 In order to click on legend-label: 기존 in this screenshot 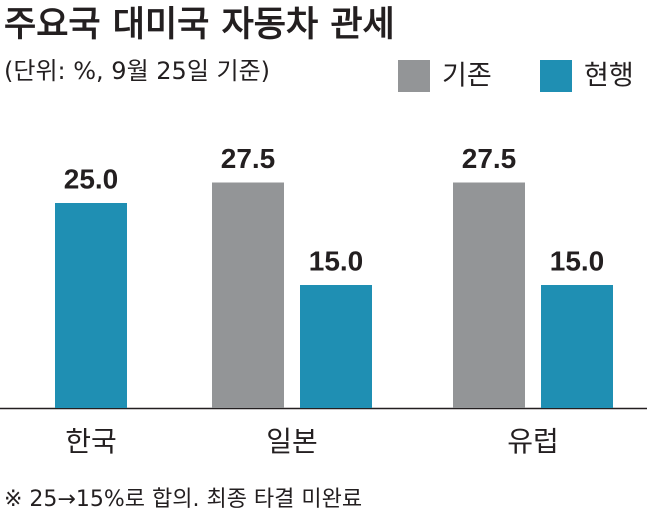, I will do `click(467, 76)`.